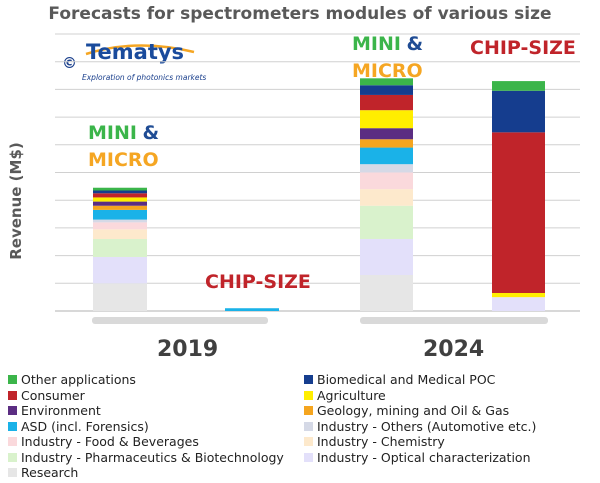 The height and width of the screenshot is (483, 600). I want to click on bar-segment-2024-mini-micro-agriculture, so click(386, 119).